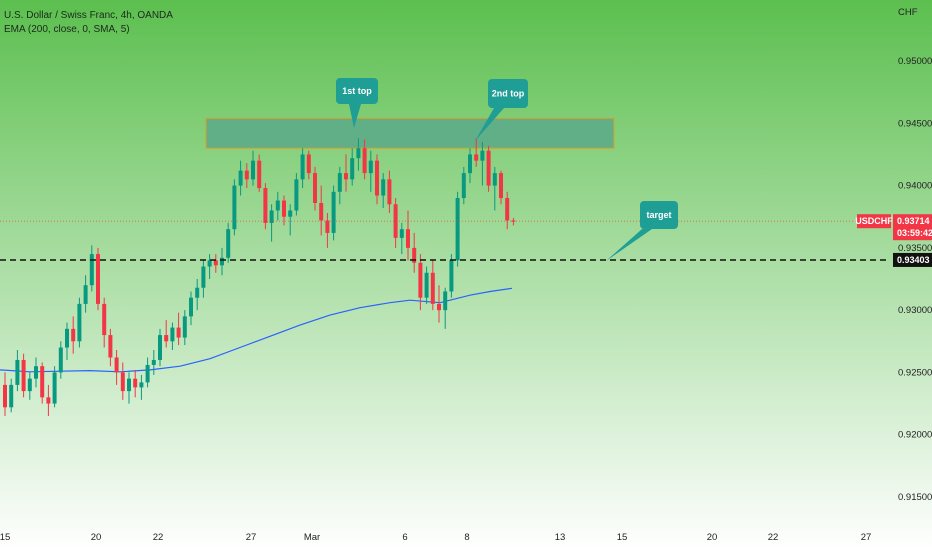  Describe the element at coordinates (508, 93) in the screenshot. I see `callout-2nd-top-box` at that location.